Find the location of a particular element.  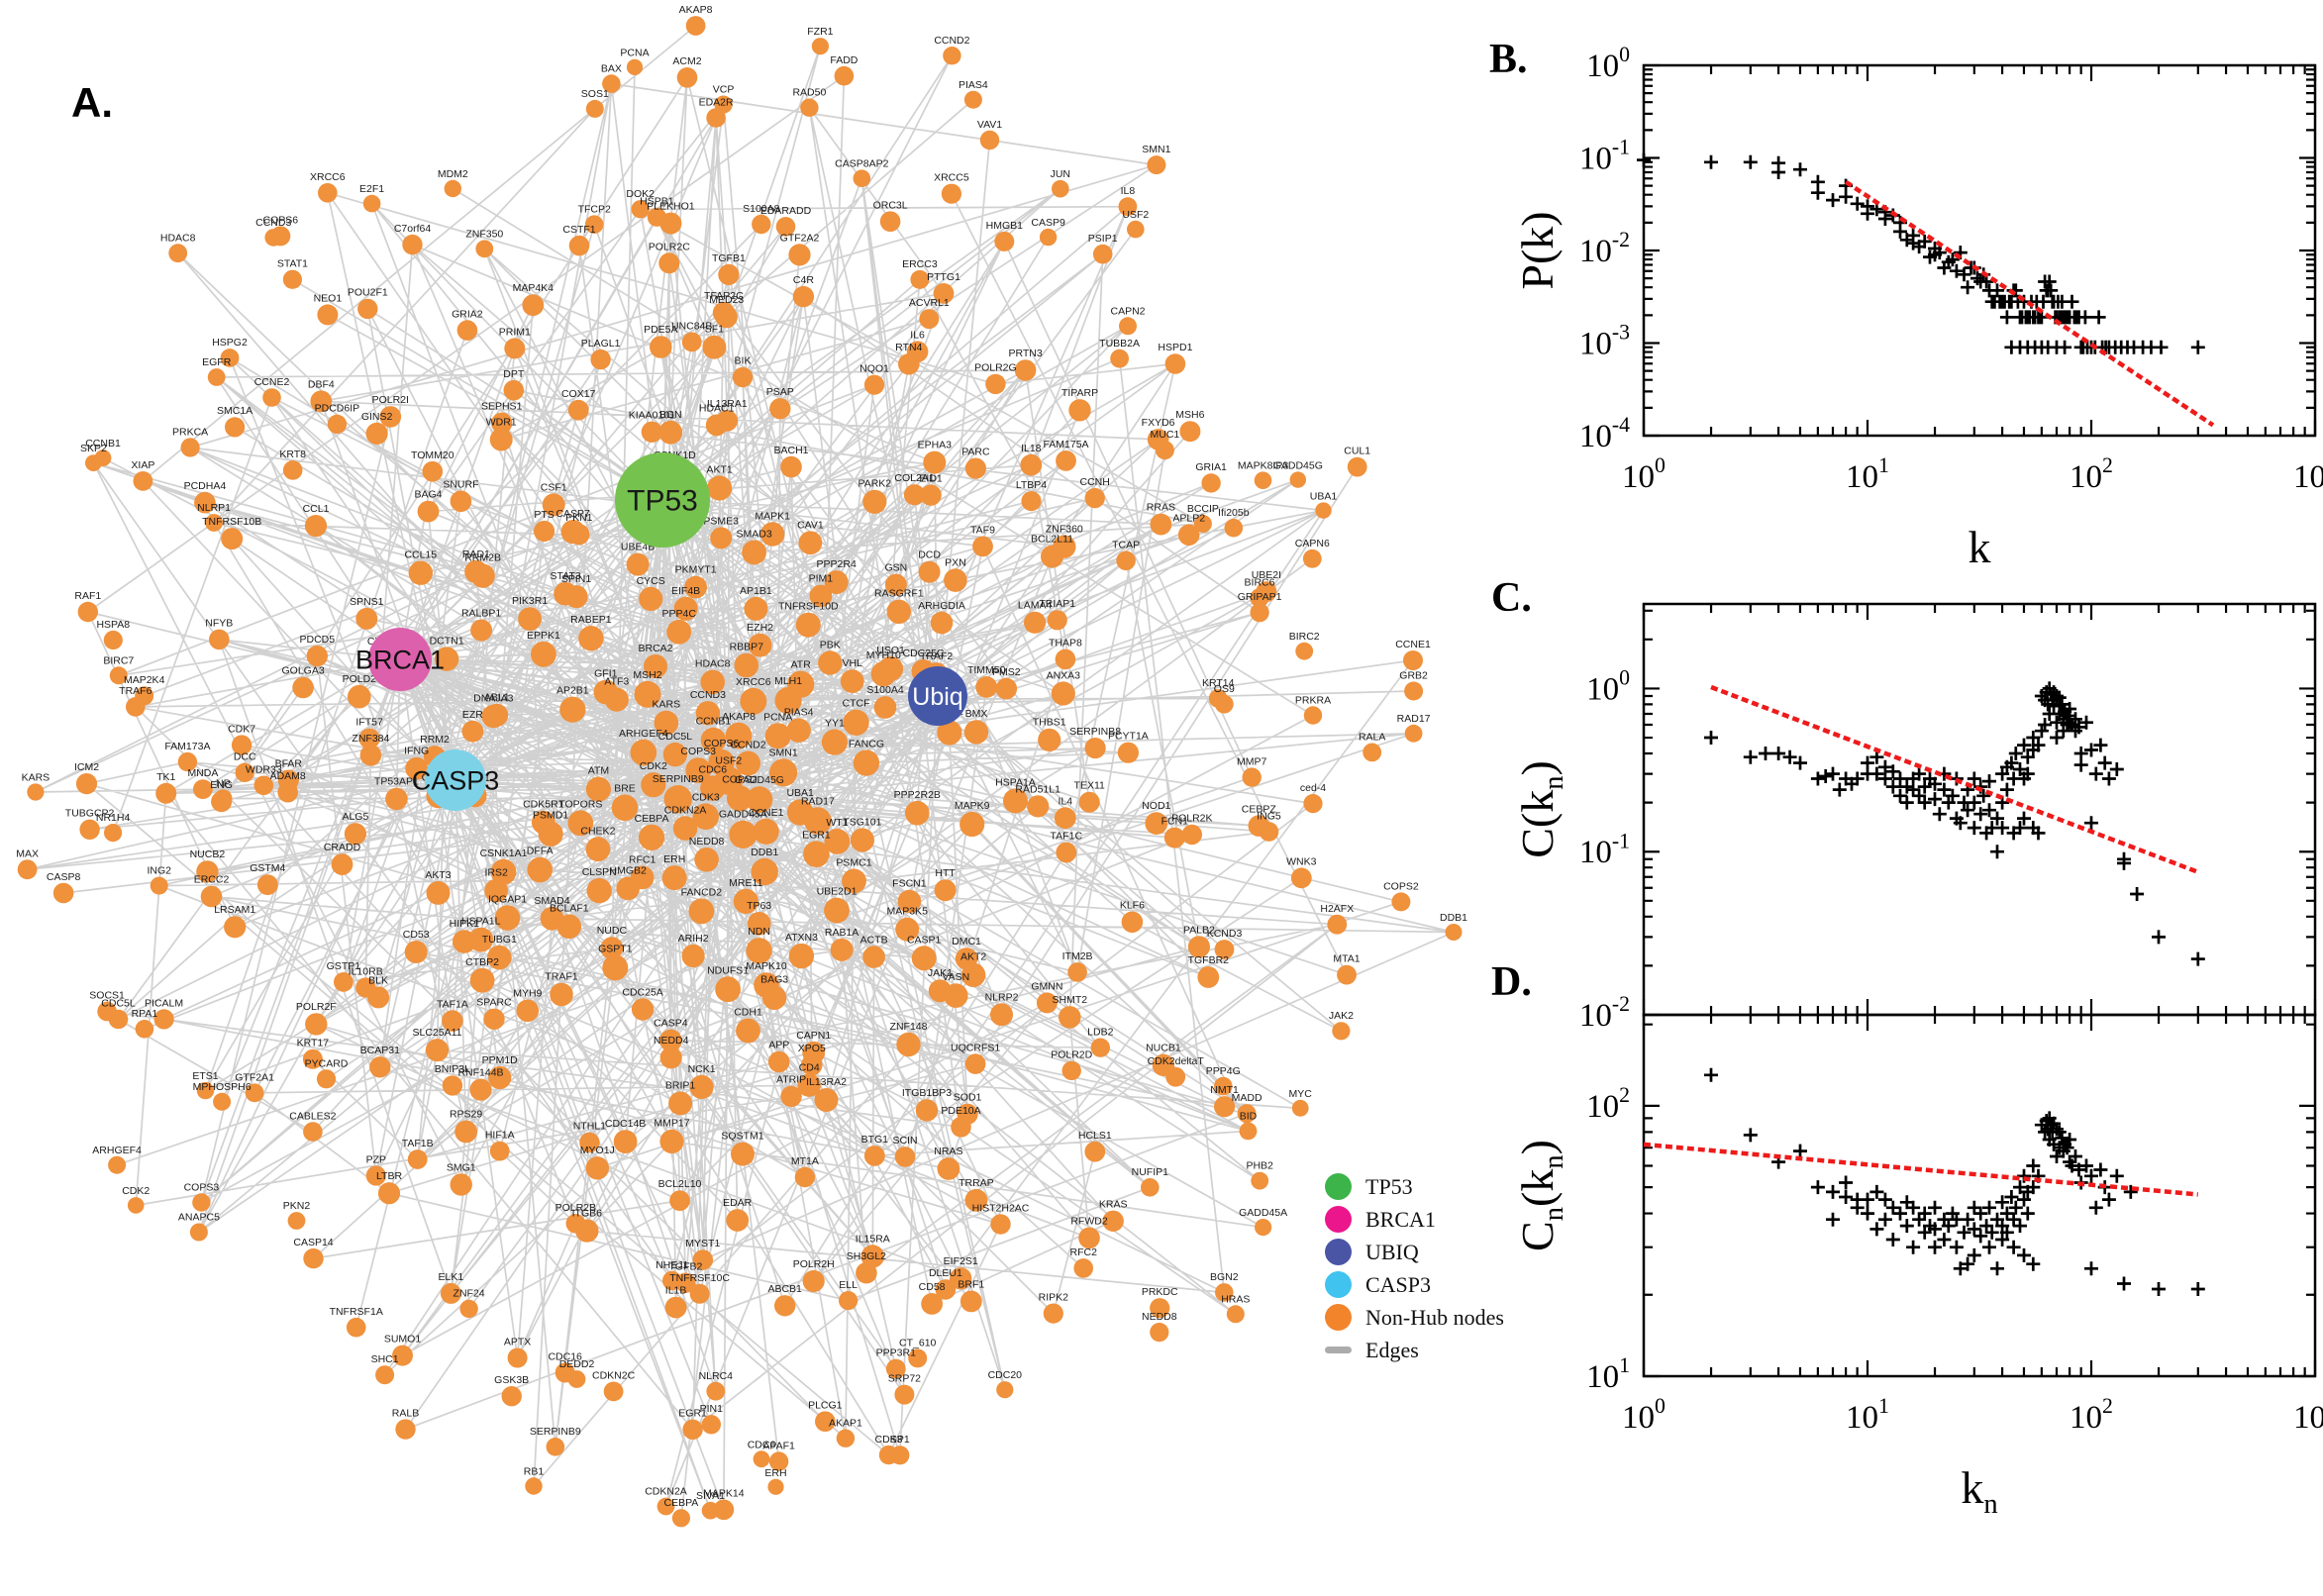

network-node-label: TGFB1 is located at coordinates (729, 258).